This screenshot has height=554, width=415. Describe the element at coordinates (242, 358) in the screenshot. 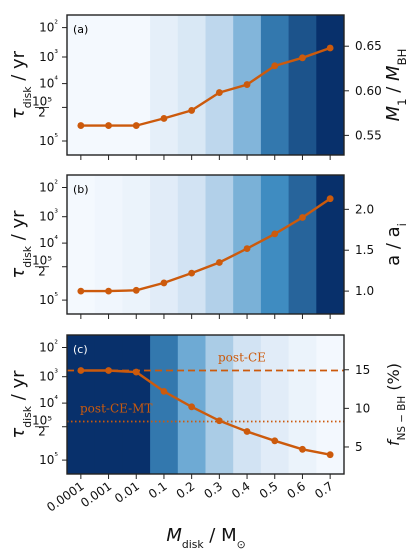

I see `reference-line-label: post-CE` at that location.